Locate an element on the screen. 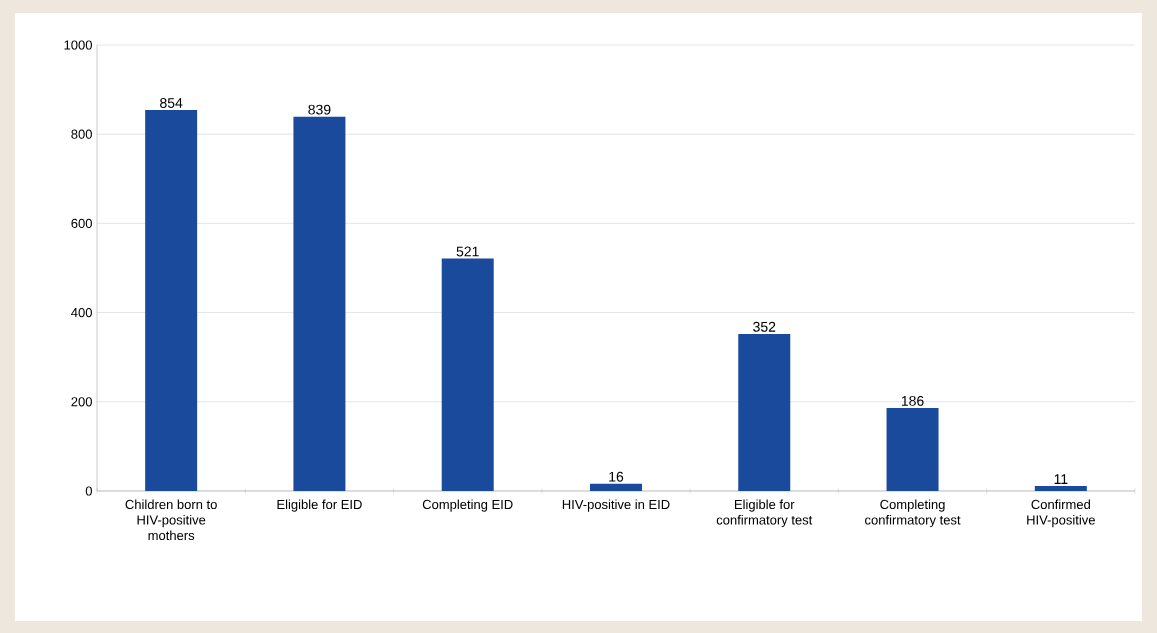 This screenshot has width=1157, height=633. data-label: 854 is located at coordinates (171, 102).